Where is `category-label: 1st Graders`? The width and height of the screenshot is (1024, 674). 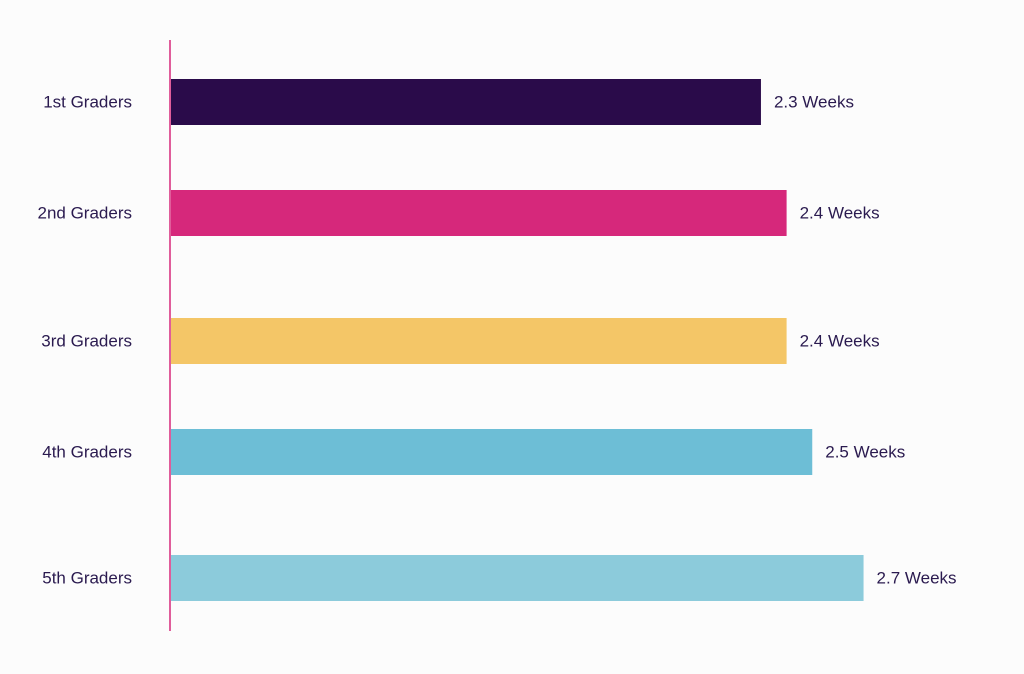 category-label: 1st Graders is located at coordinates (87, 101).